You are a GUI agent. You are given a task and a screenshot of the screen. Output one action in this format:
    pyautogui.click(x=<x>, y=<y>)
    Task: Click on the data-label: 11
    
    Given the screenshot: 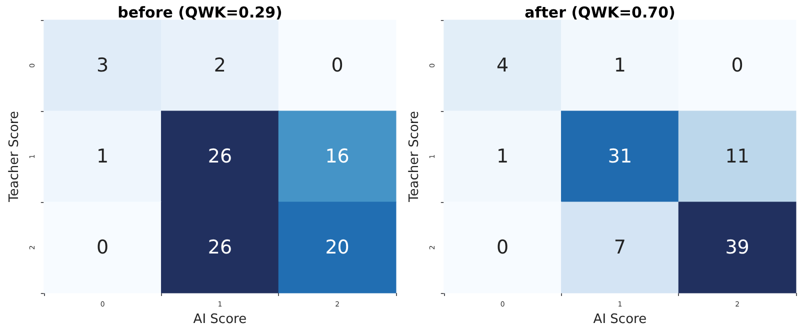 What is the action you would take?
    pyautogui.click(x=737, y=157)
    